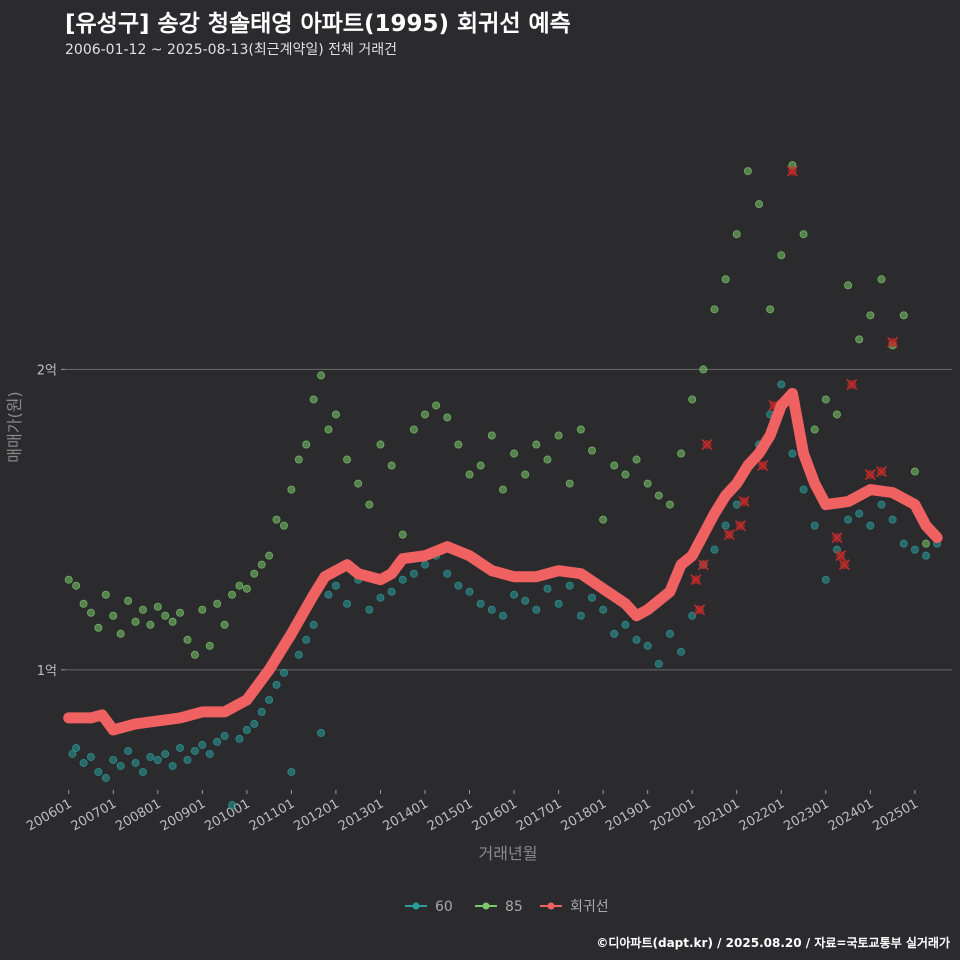  What do you see at coordinates (47, 370) in the screenshot?
I see `y-tick-label: 2억` at bounding box center [47, 370].